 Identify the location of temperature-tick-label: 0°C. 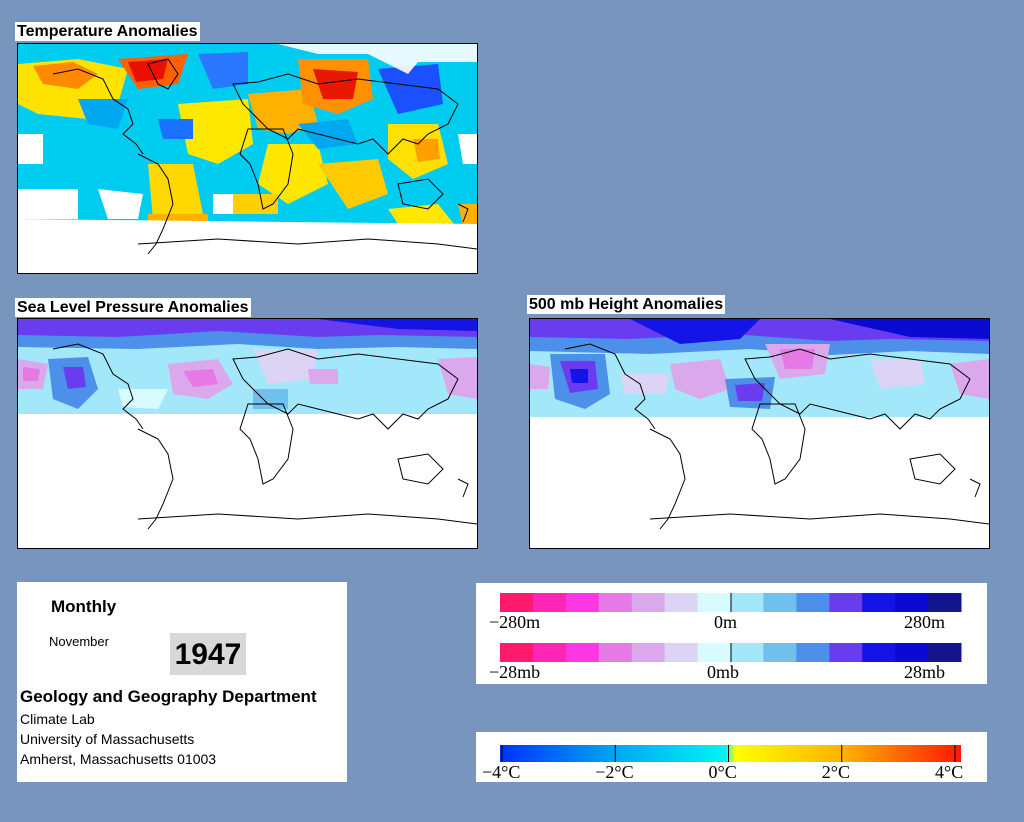
(723, 772).